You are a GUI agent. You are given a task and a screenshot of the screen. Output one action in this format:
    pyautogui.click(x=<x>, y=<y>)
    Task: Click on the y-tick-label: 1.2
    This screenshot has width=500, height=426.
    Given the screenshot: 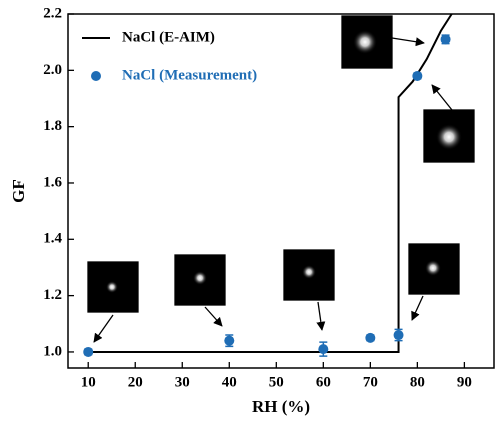 What is the action you would take?
    pyautogui.click(x=52, y=295)
    